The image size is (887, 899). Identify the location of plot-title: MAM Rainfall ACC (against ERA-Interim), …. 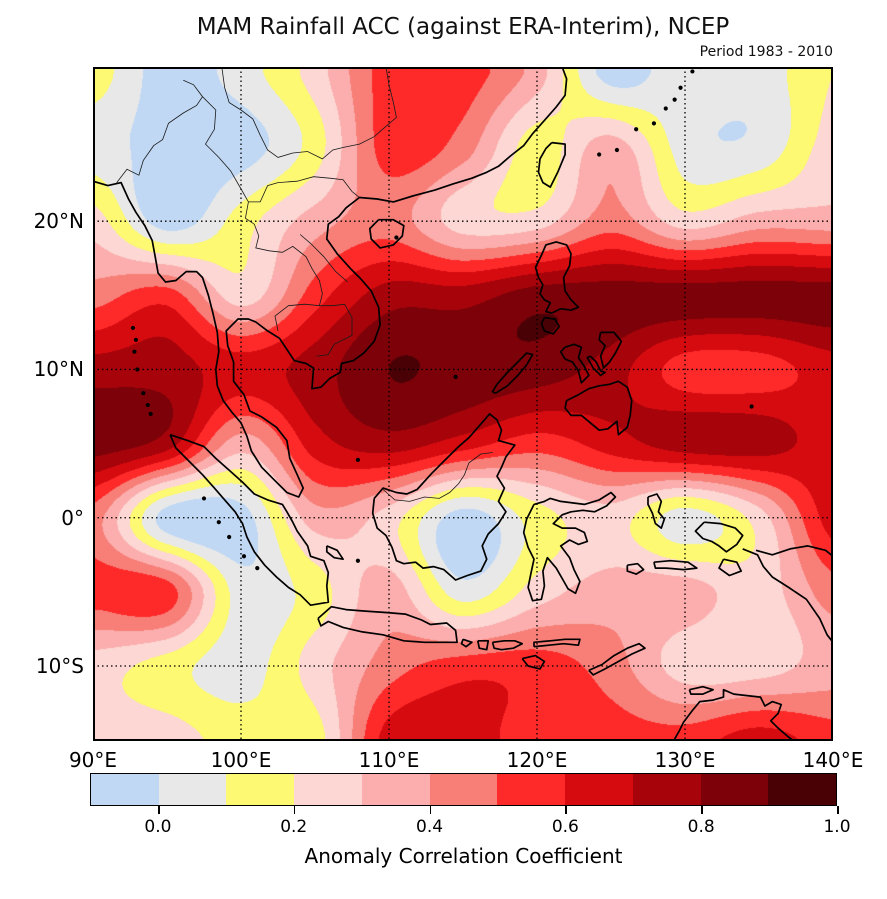
(463, 27).